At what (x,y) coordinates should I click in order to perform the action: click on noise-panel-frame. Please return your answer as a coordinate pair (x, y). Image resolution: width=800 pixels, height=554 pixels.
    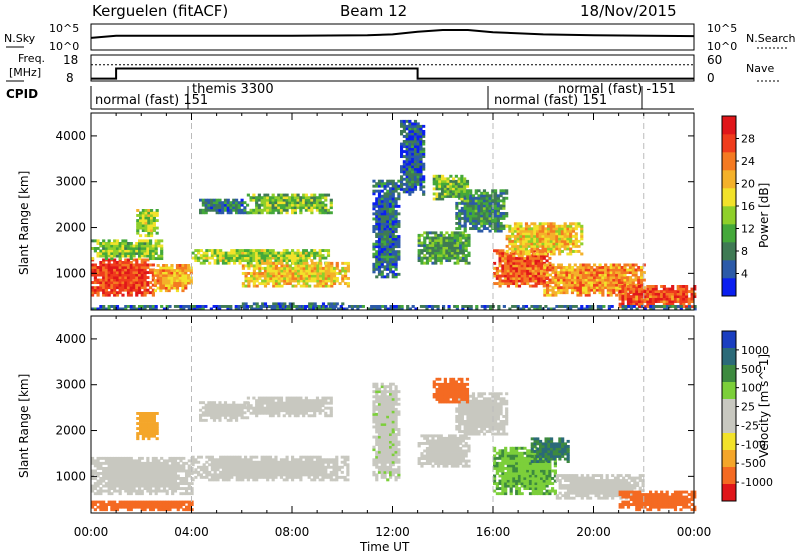
    Looking at the image, I should click on (392, 37).